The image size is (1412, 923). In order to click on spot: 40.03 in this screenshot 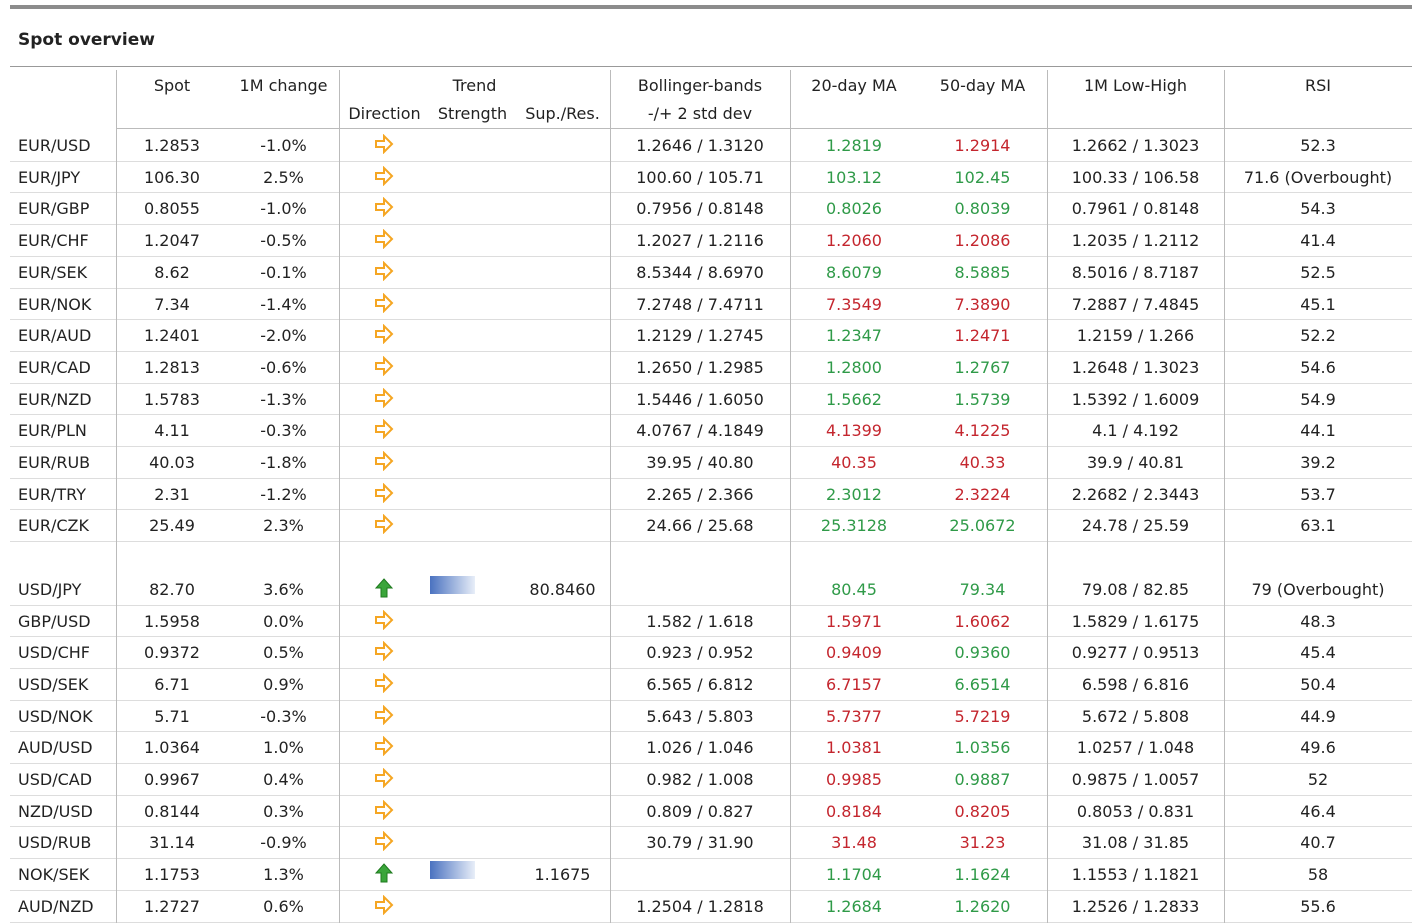, I will do `click(172, 462)`.